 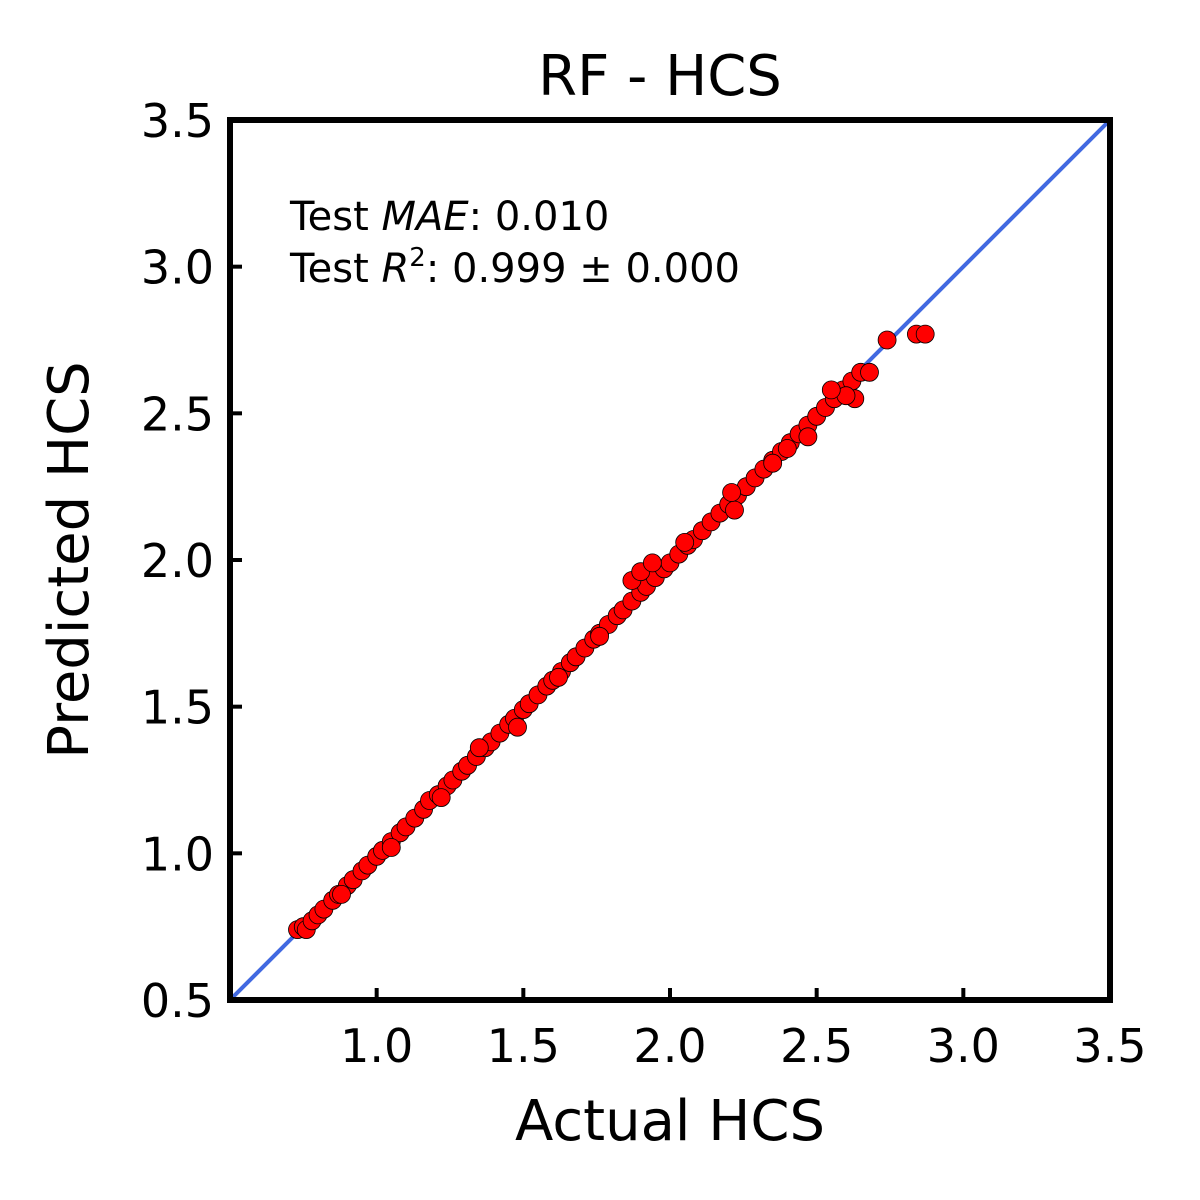 I want to click on x-axis-label: Actual HCS, so click(x=670, y=1121).